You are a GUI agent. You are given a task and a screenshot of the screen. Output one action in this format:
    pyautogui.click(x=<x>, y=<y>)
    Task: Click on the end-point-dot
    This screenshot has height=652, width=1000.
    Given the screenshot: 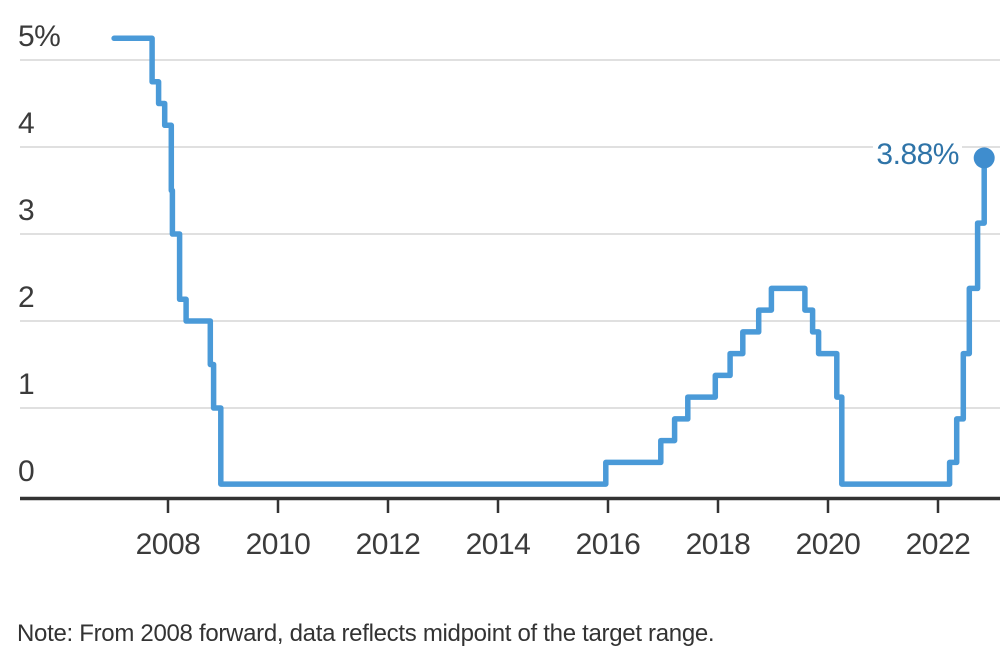 What is the action you would take?
    pyautogui.click(x=984, y=158)
    